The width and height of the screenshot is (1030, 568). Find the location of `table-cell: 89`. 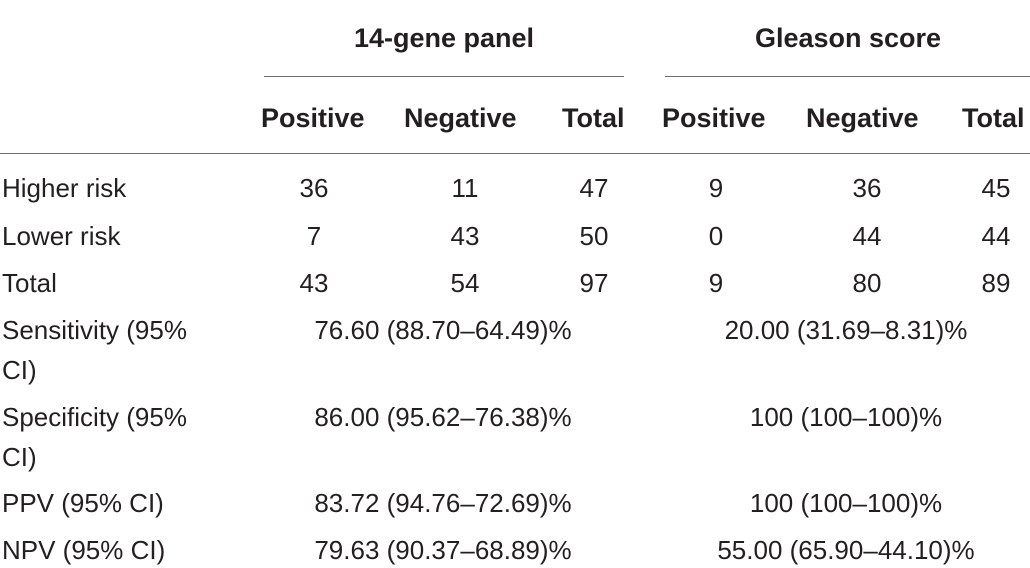

table-cell: 89 is located at coordinates (996, 283).